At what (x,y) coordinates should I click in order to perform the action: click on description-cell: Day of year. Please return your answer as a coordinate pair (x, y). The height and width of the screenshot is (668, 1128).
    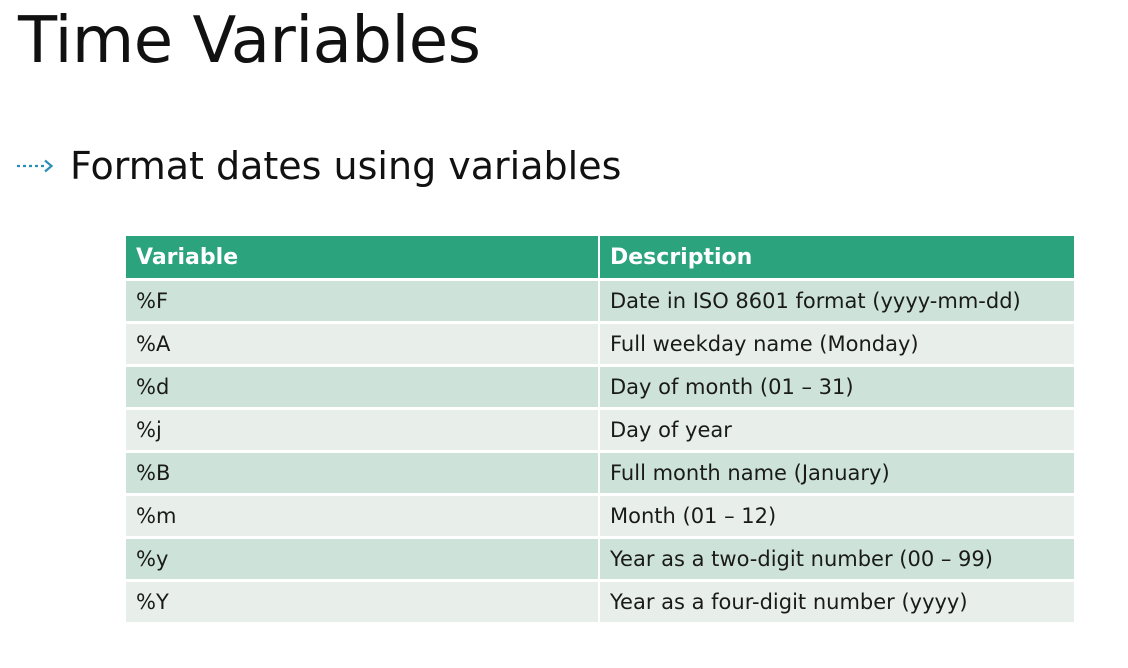
    Looking at the image, I should click on (836, 429).